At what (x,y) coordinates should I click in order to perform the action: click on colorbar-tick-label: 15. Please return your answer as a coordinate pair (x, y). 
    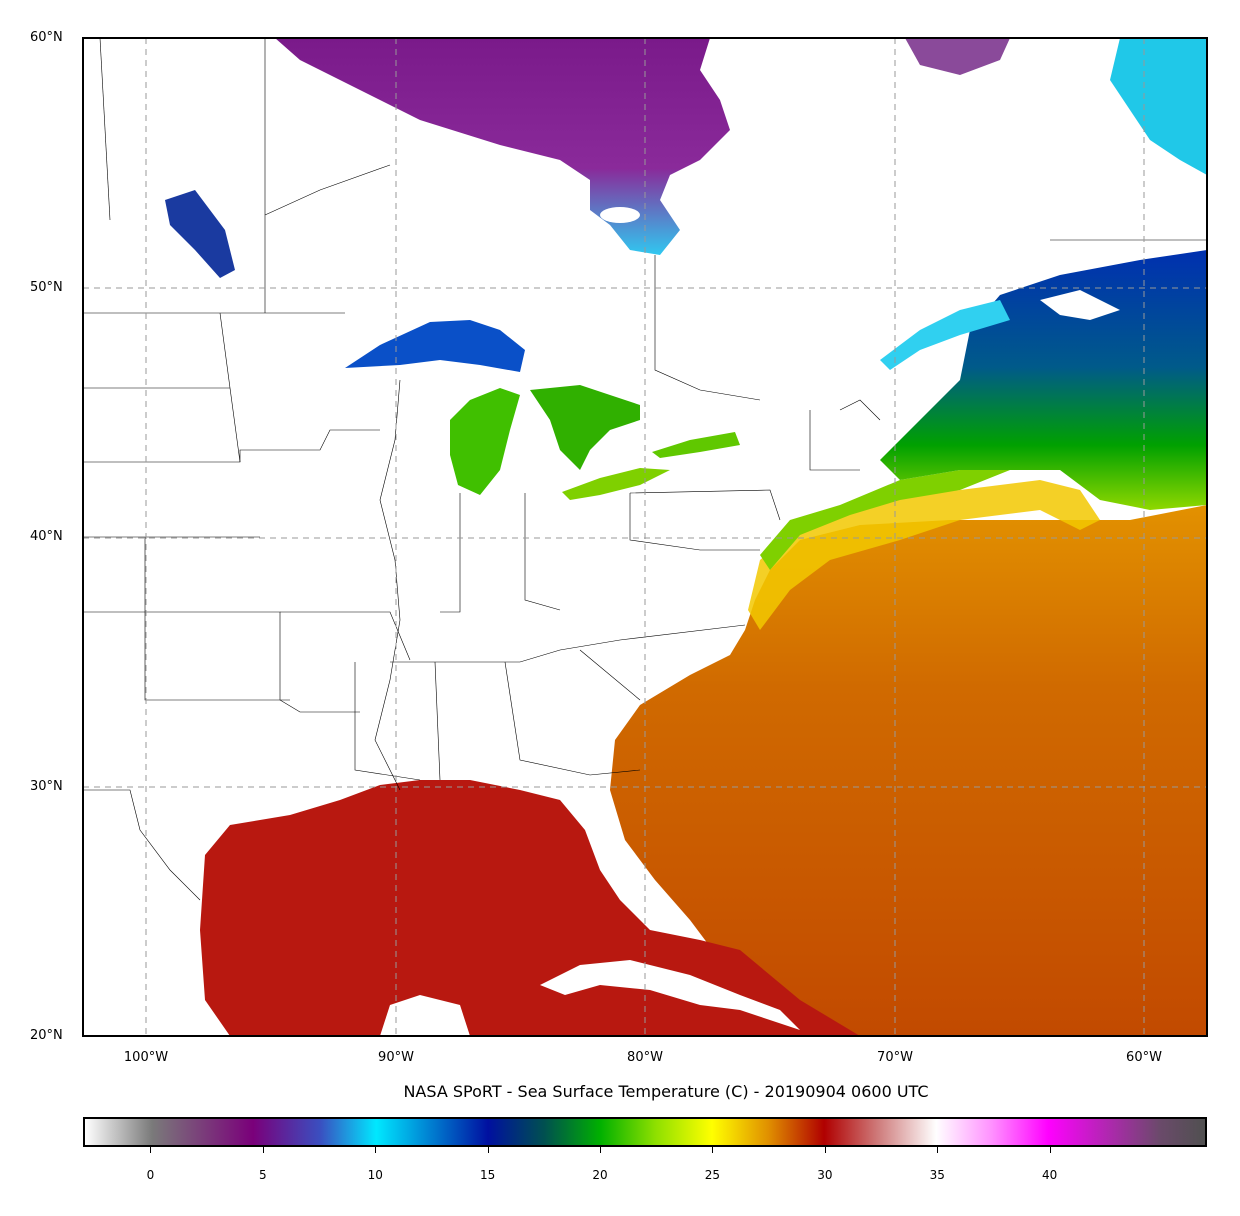
    Looking at the image, I should click on (487, 1175).